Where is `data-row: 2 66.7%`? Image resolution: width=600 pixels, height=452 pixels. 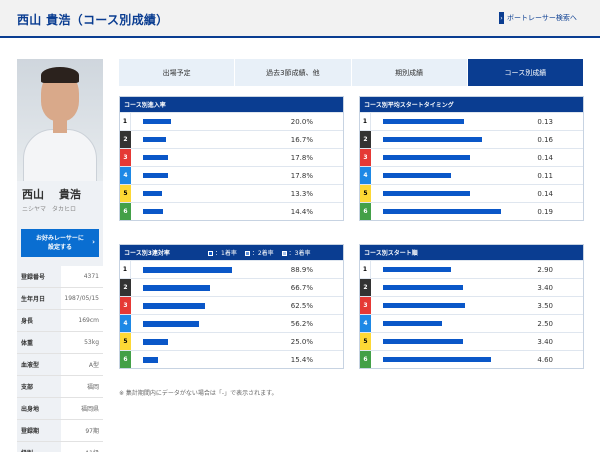 data-row: 2 66.7% is located at coordinates (231, 287).